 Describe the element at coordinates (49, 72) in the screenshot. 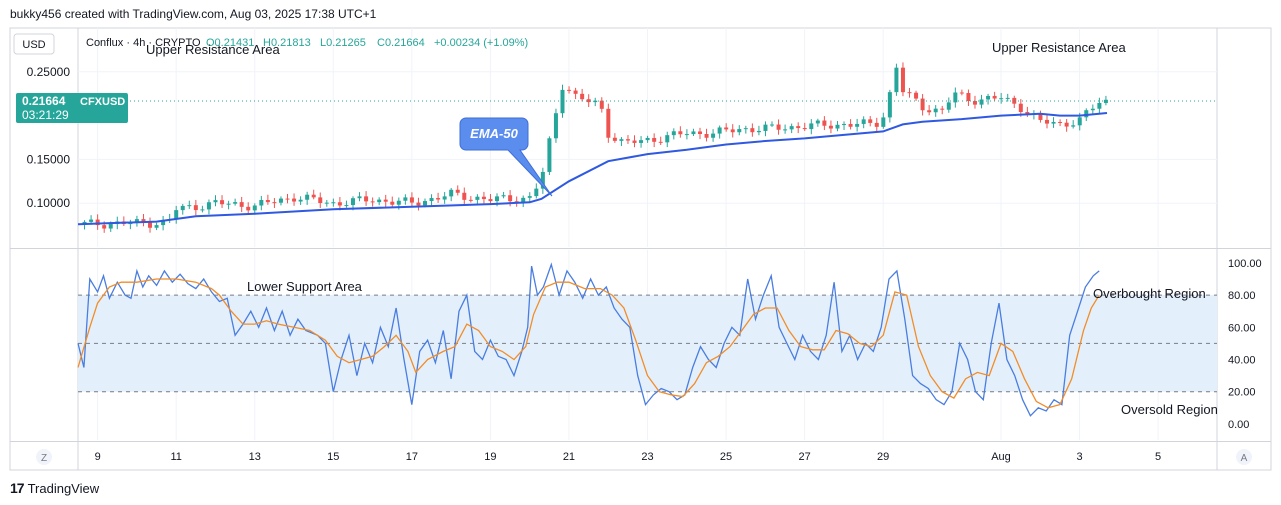

I see `price-tick-label: 0.25000` at that location.